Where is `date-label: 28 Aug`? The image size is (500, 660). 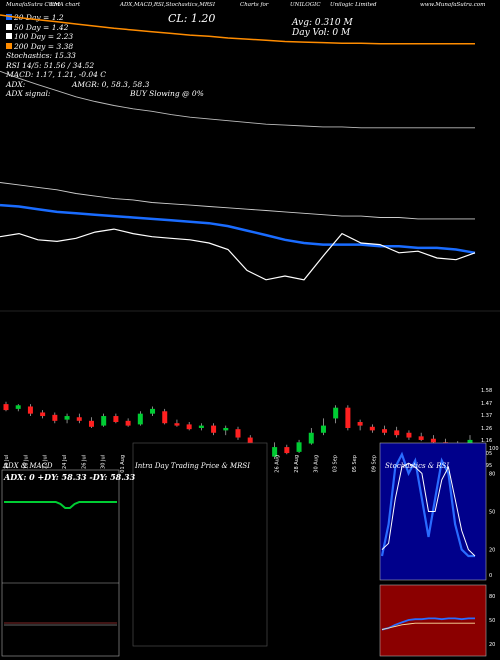
date-label: 28 Aug is located at coordinates (297, 464).